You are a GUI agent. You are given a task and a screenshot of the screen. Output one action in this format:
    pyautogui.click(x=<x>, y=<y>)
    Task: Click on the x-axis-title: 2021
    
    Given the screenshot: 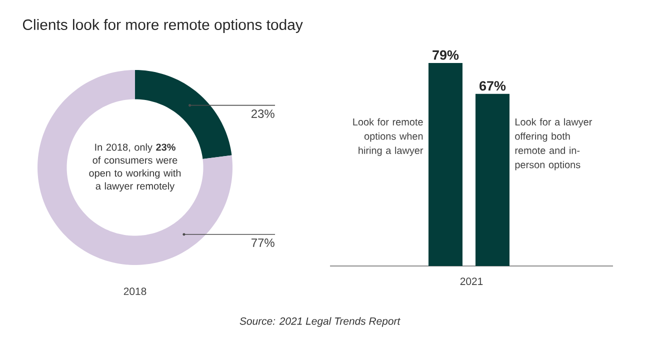 What is the action you would take?
    pyautogui.click(x=471, y=282)
    